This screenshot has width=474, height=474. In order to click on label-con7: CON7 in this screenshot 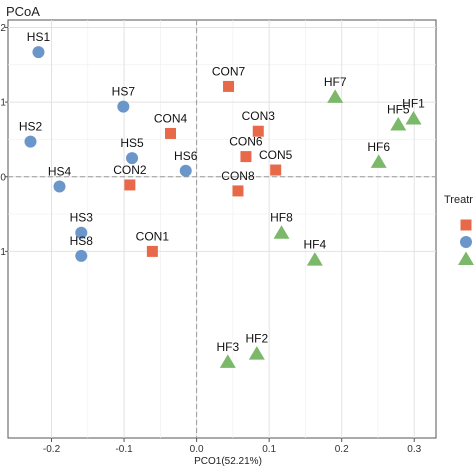, I will do `click(229, 71)`.